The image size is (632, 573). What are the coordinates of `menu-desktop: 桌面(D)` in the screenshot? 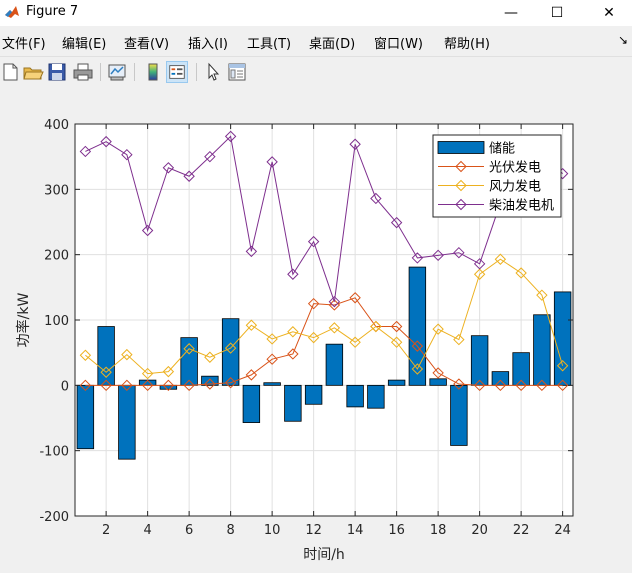 It's located at (332, 44).